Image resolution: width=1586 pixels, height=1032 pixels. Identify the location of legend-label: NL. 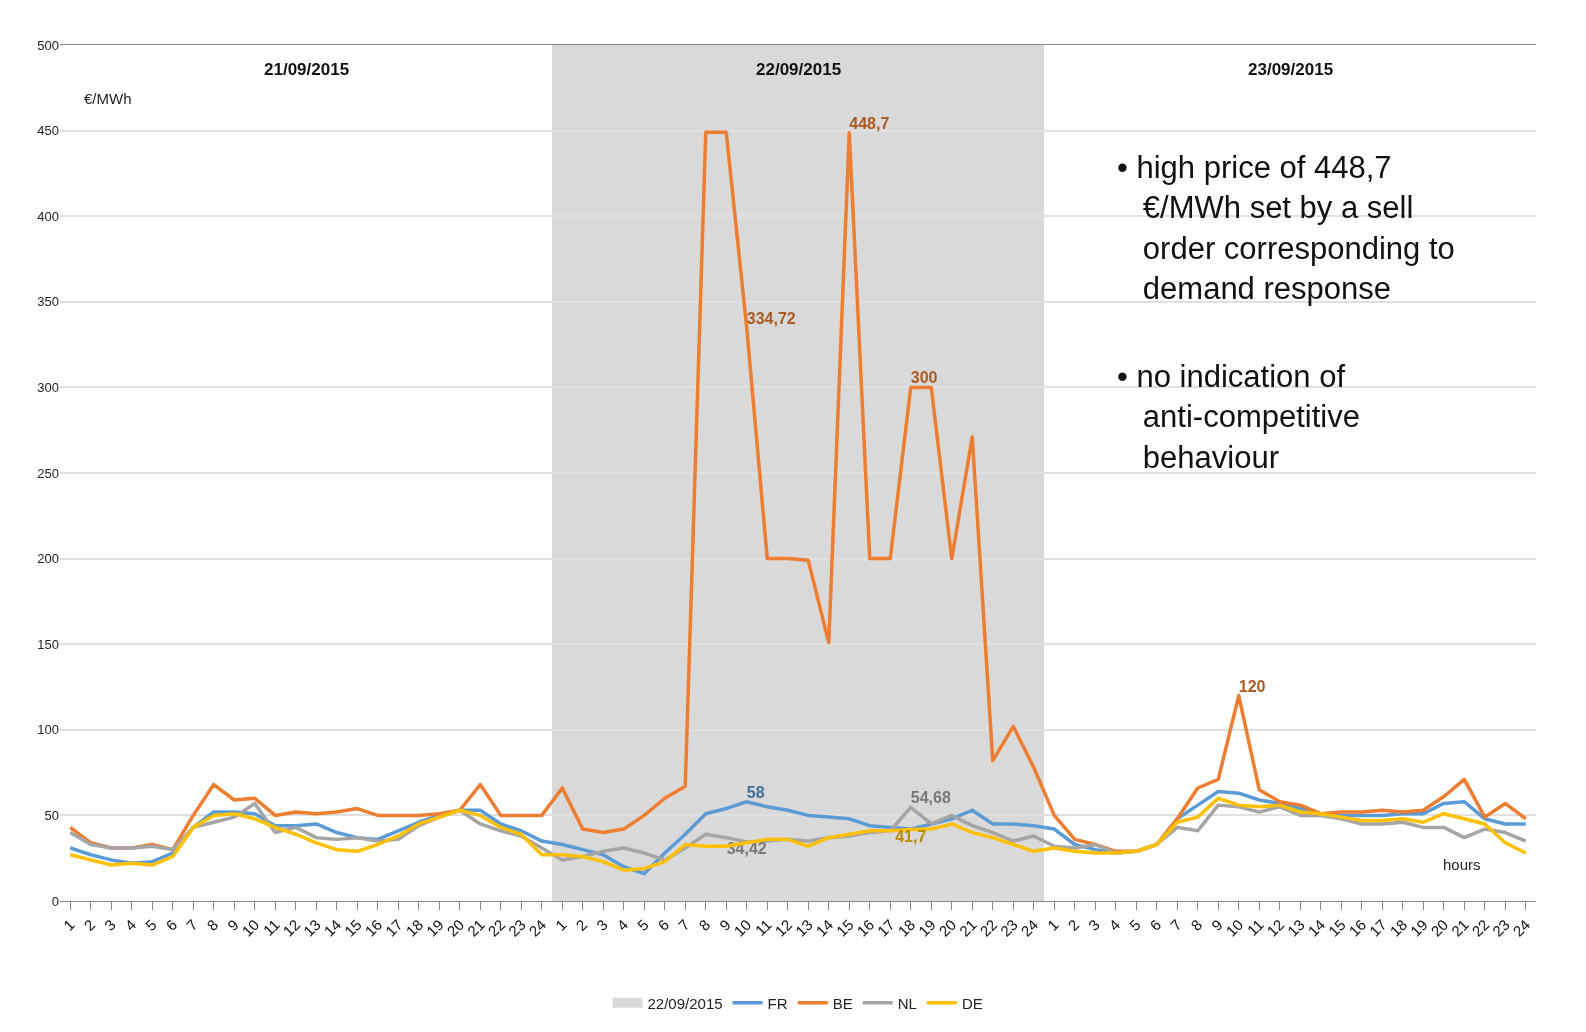
(907, 1003).